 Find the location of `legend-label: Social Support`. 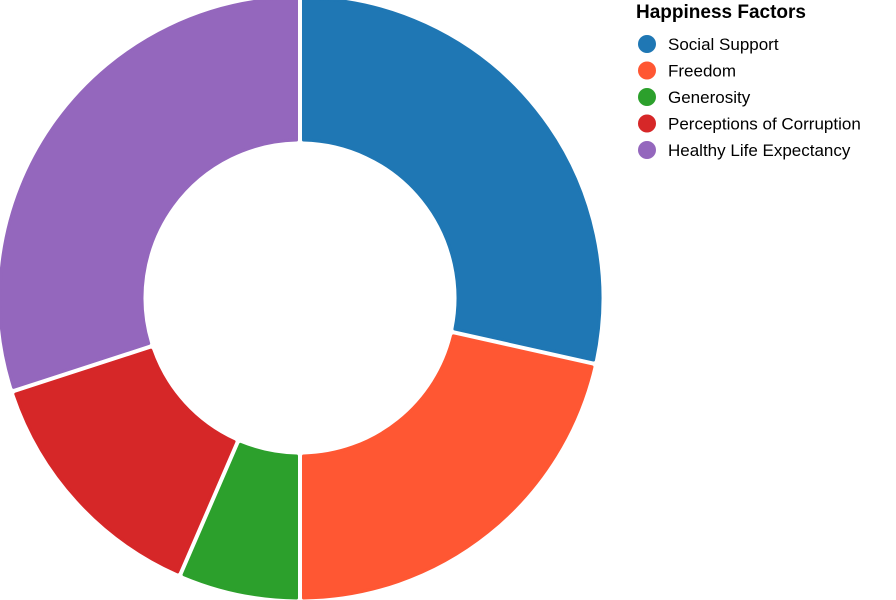

legend-label: Social Support is located at coordinates (723, 44).